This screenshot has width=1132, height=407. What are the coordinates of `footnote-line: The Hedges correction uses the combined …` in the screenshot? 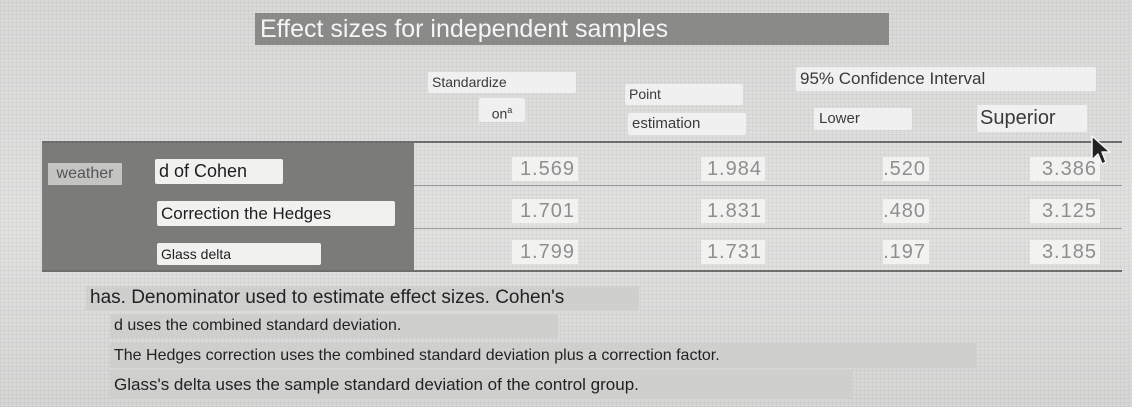 It's located at (543, 355).